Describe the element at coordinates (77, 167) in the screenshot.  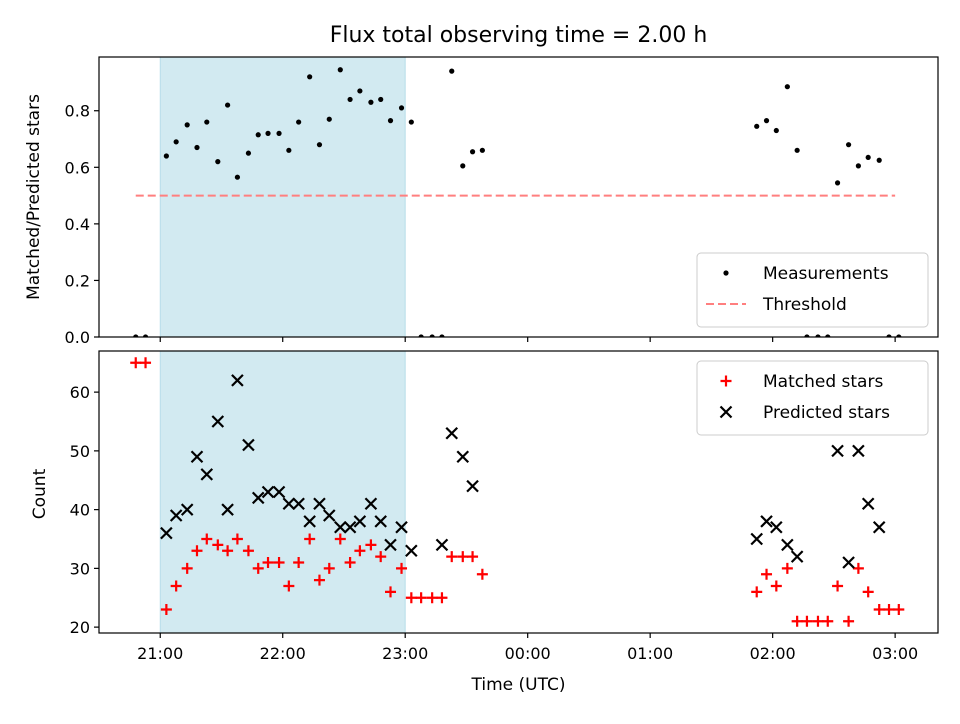
I see `y-tick-label: 0.6` at that location.